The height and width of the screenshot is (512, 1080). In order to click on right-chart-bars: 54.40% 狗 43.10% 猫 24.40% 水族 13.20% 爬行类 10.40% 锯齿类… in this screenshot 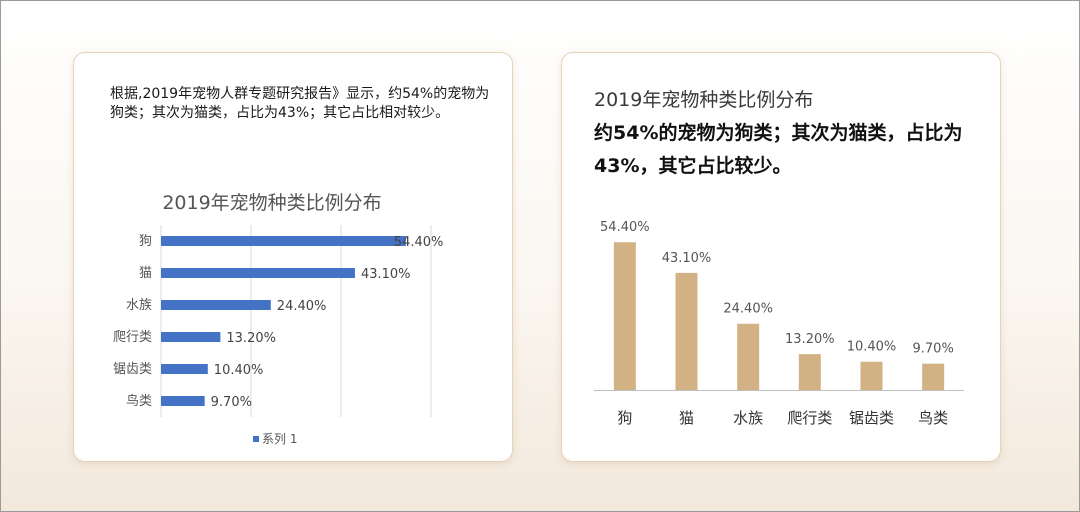, I will do `click(777, 323)`.